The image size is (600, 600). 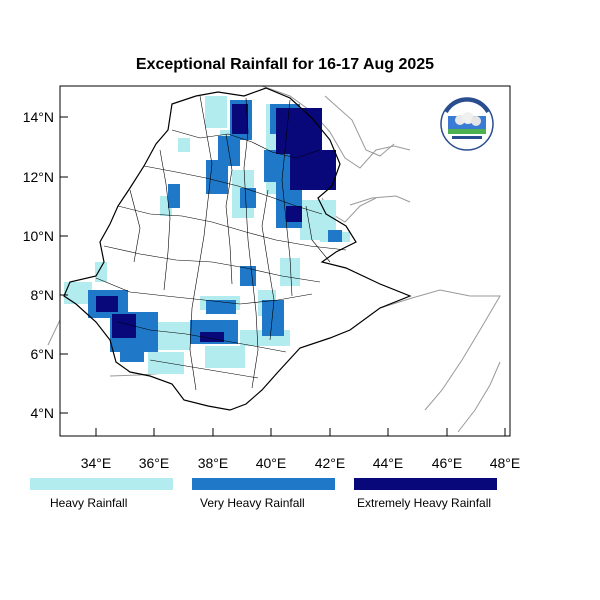 What do you see at coordinates (38, 236) in the screenshot?
I see `lat-tick-label: 10°N` at bounding box center [38, 236].